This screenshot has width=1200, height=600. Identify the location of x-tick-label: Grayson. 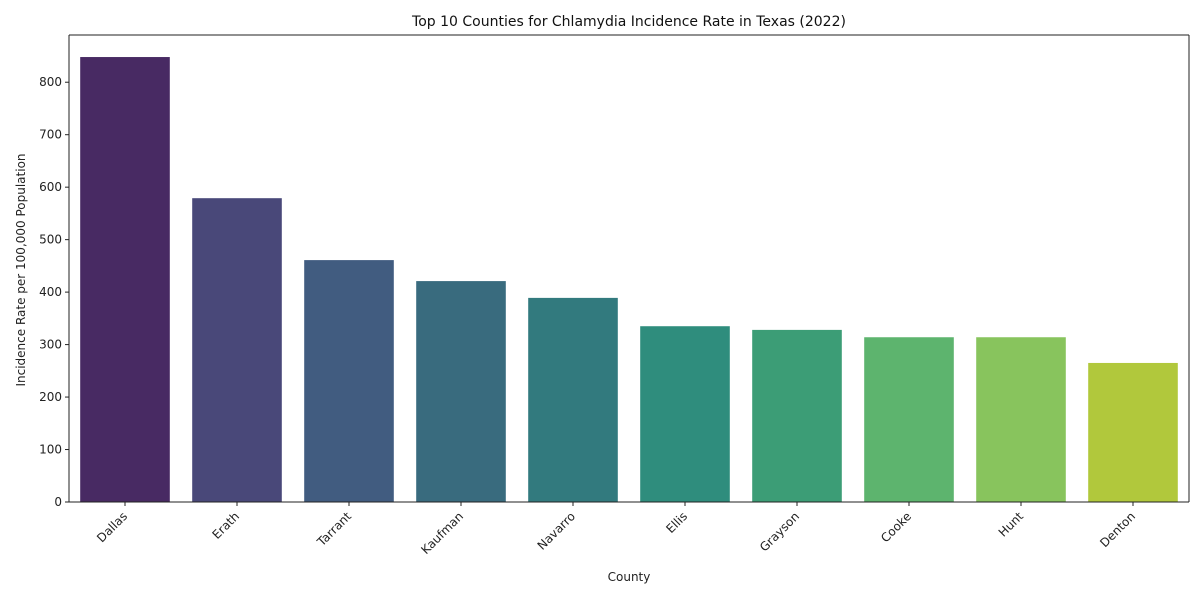
(779, 531).